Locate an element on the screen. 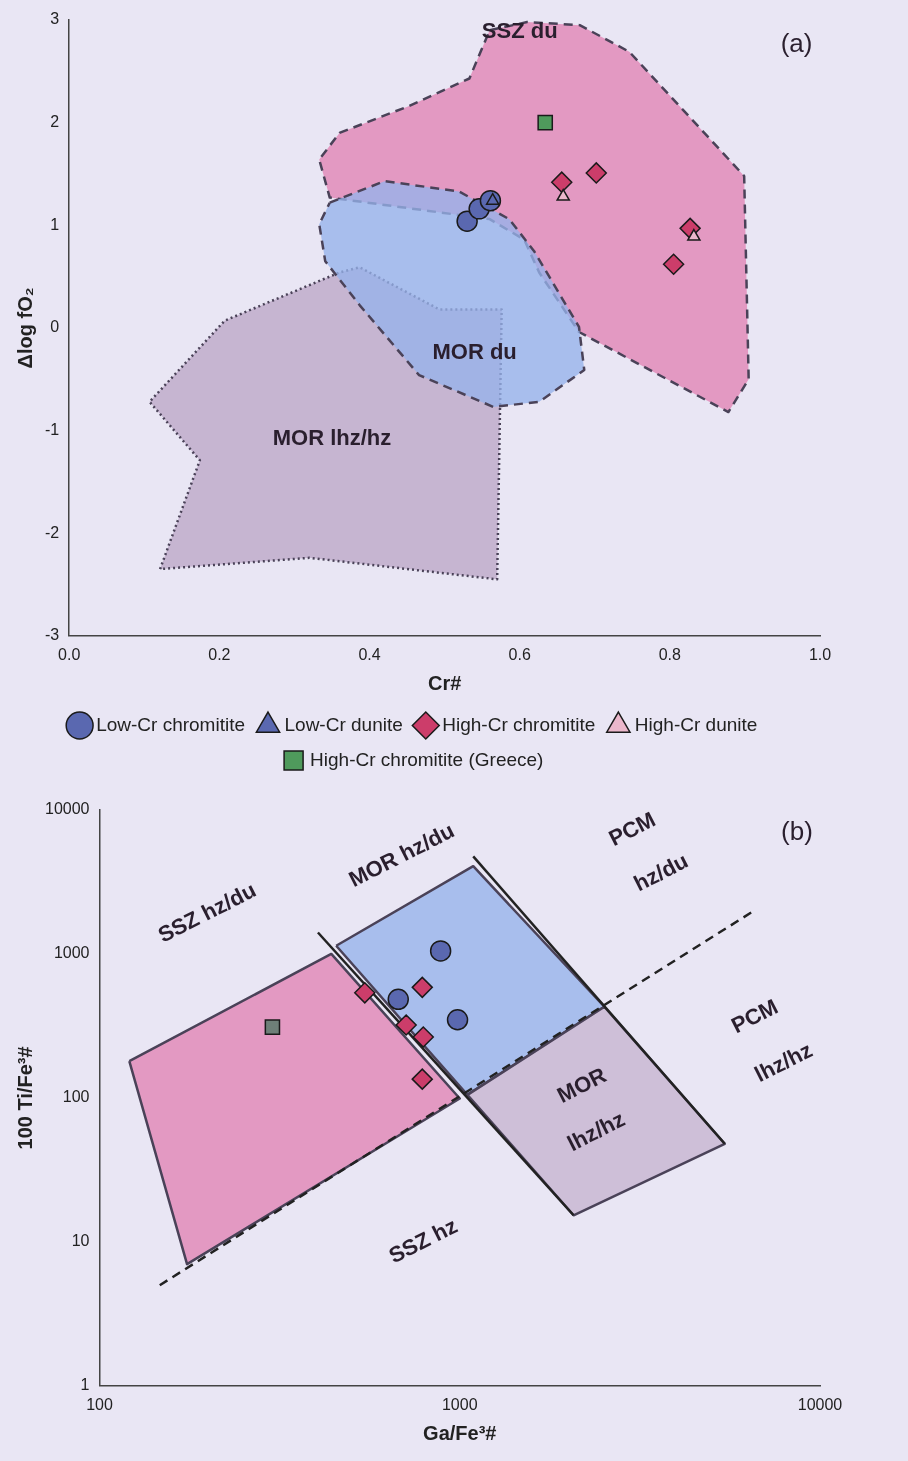 The height and width of the screenshot is (1461, 908). x-tick-label: 0.6 is located at coordinates (519, 654).